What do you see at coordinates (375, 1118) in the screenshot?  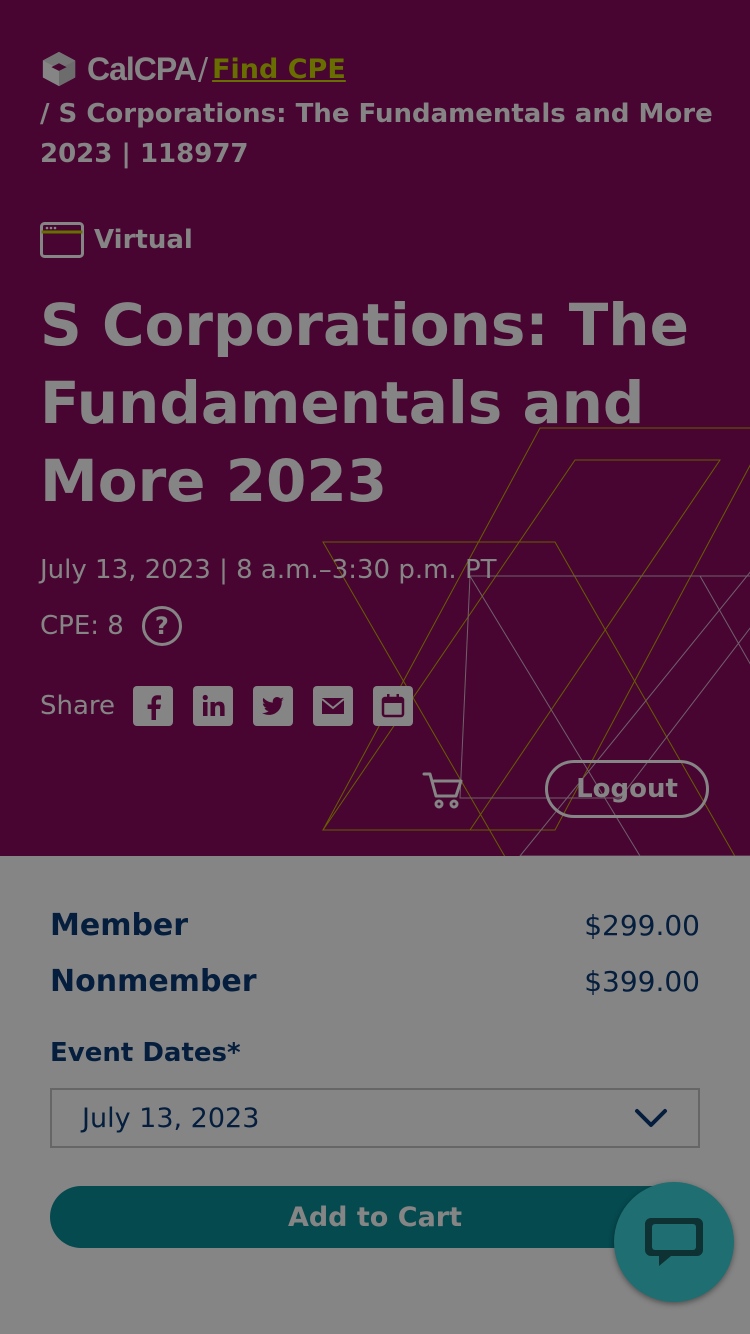 I see `event-dates-select: July 13, 2023` at bounding box center [375, 1118].